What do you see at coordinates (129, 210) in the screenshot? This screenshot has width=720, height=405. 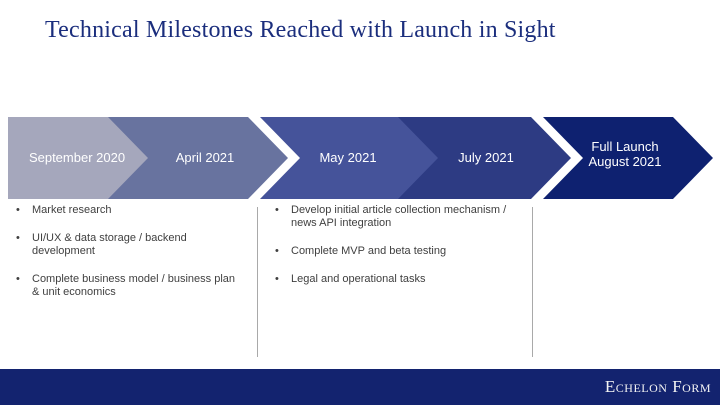 I see `list-item: • Market research` at bounding box center [129, 210].